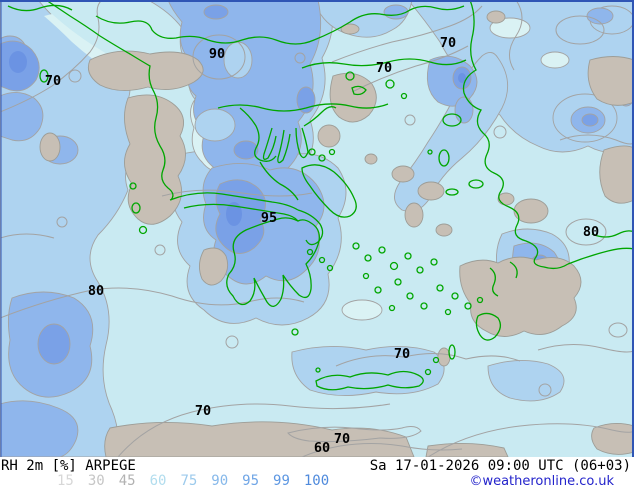  What do you see at coordinates (127, 481) in the screenshot?
I see `legend-value: 45` at bounding box center [127, 481].